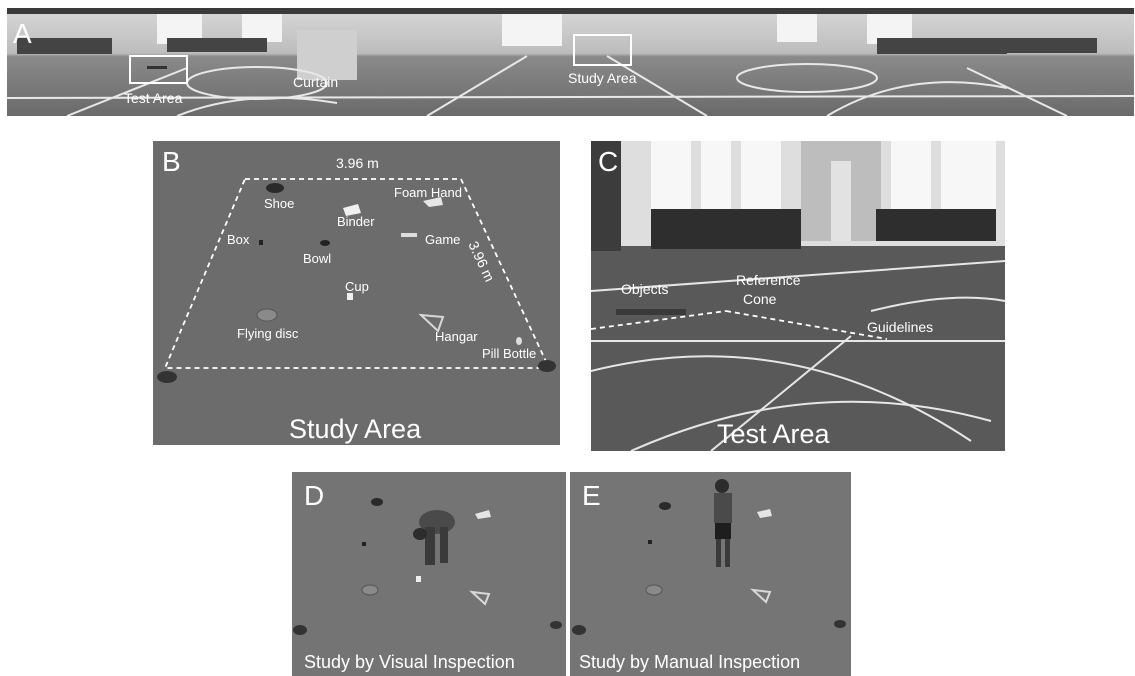 The width and height of the screenshot is (1135, 676). What do you see at coordinates (547, 366) in the screenshot?
I see `corner-cone-right` at bounding box center [547, 366].